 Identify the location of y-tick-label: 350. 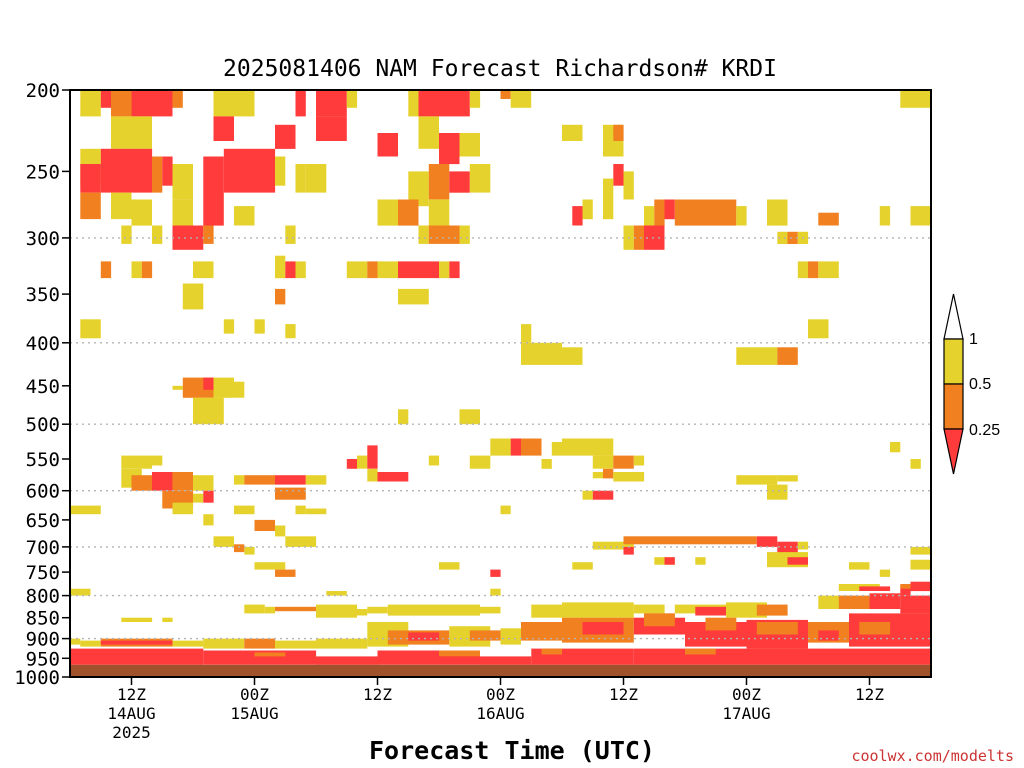
(43, 295).